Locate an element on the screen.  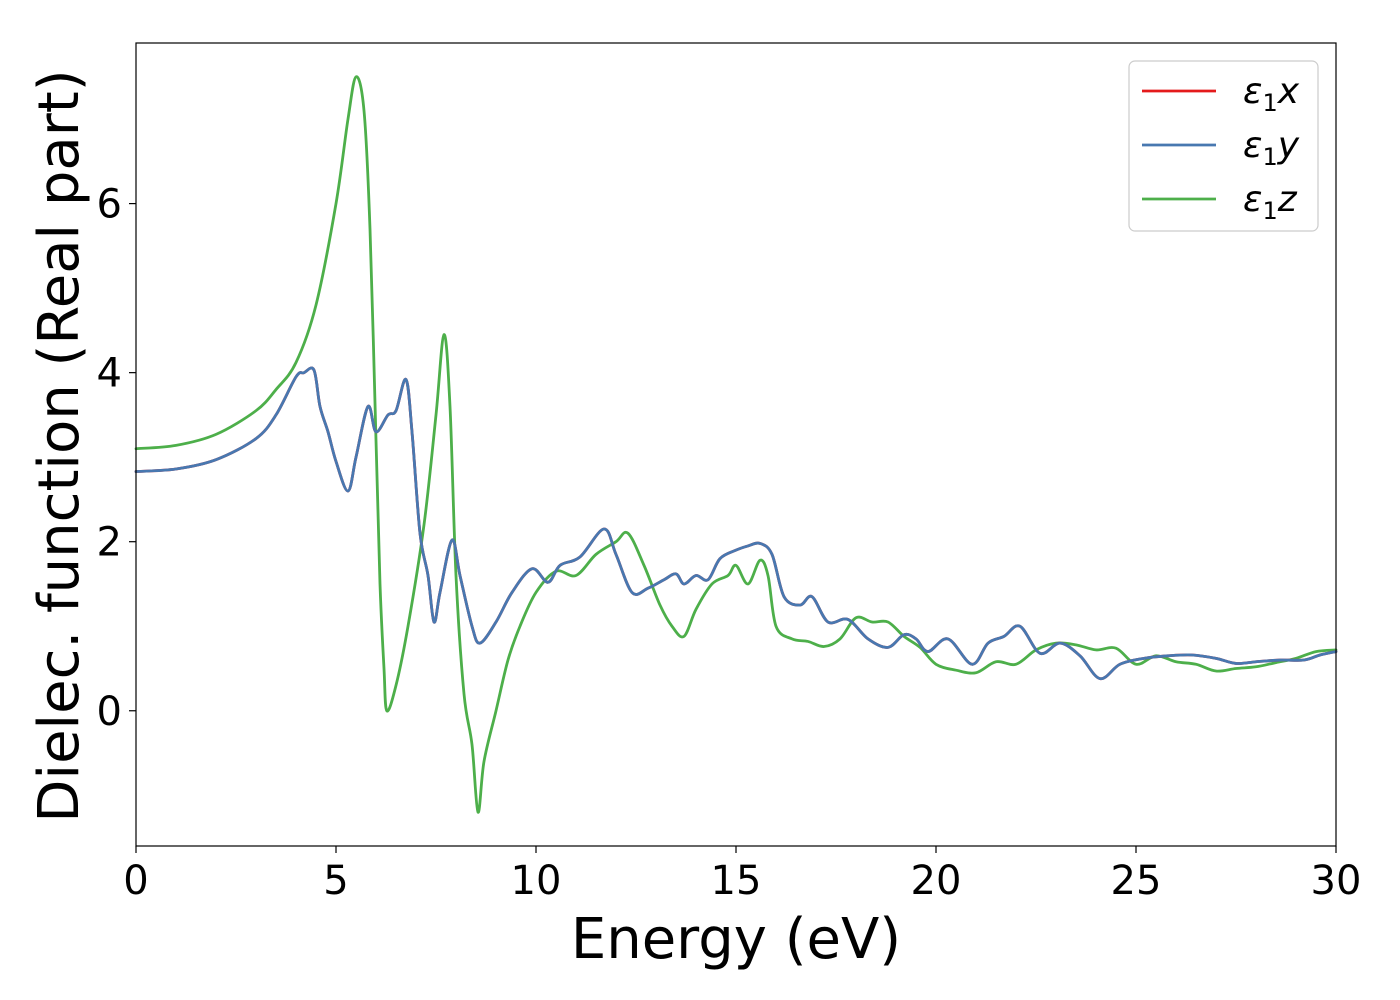
x-tick-label: 10 is located at coordinates (536, 881).